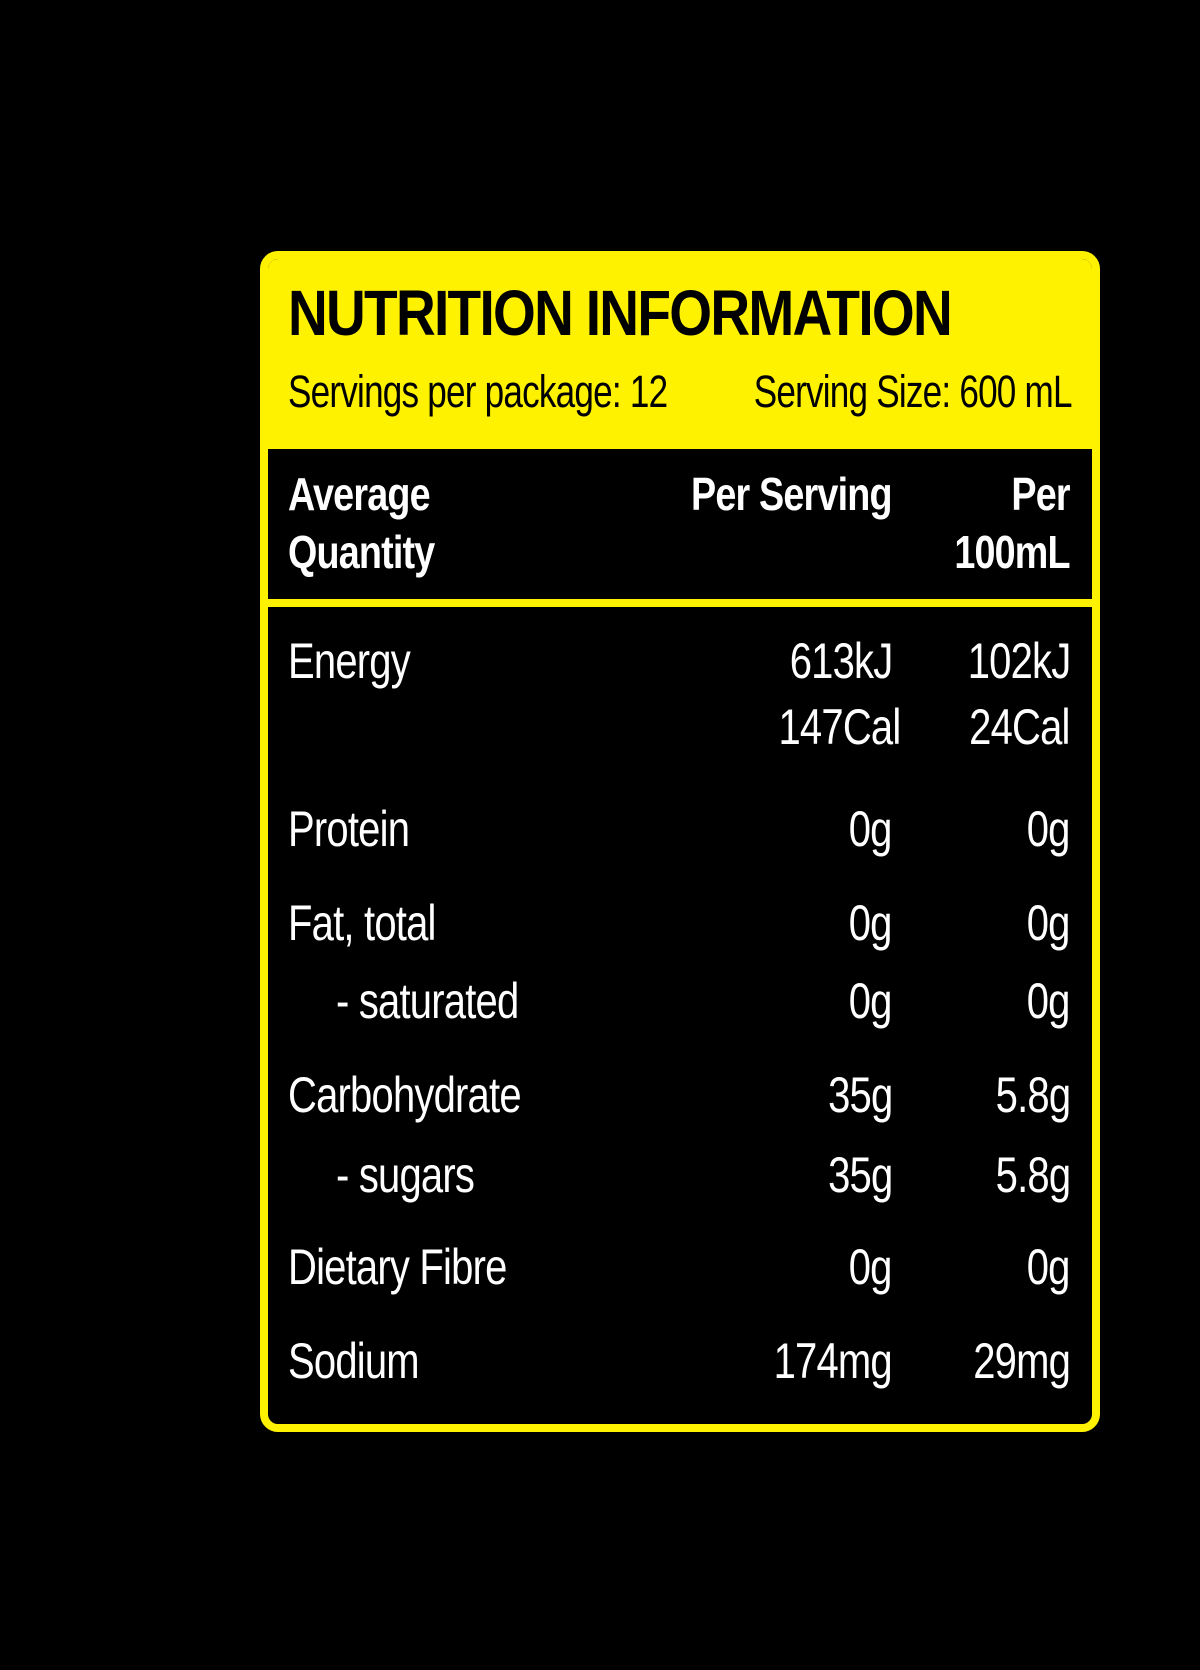  What do you see at coordinates (427, 1001) in the screenshot?
I see `nutrient-name: - saturated` at bounding box center [427, 1001].